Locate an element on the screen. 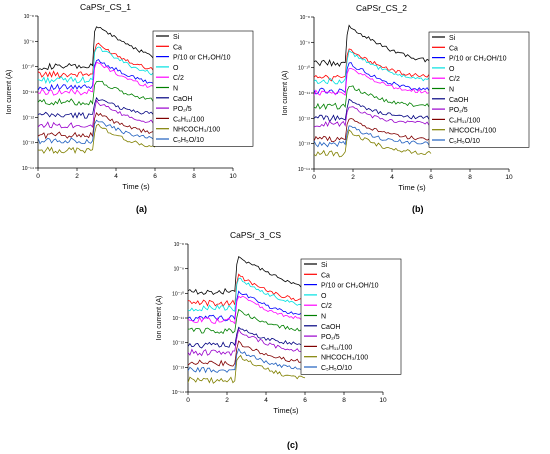  panel-label: (b) is located at coordinates (418, 209).